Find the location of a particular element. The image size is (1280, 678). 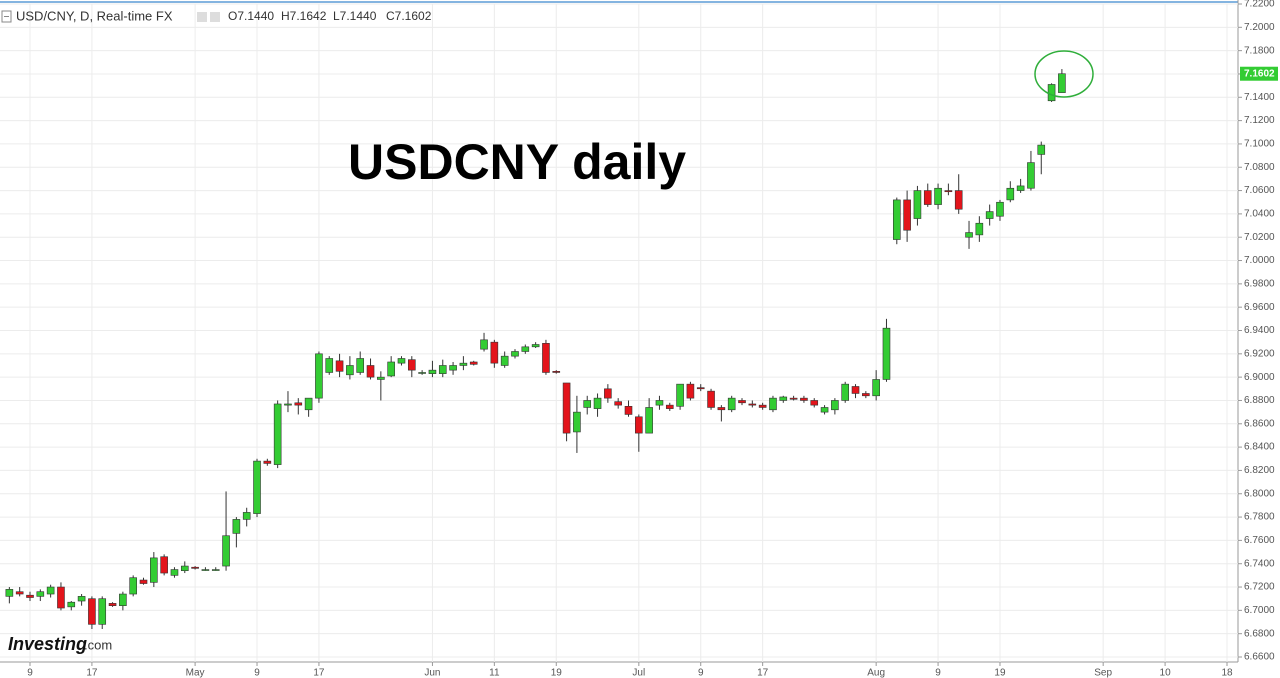

y-tick-label: 6.9800 is located at coordinates (1259, 283).